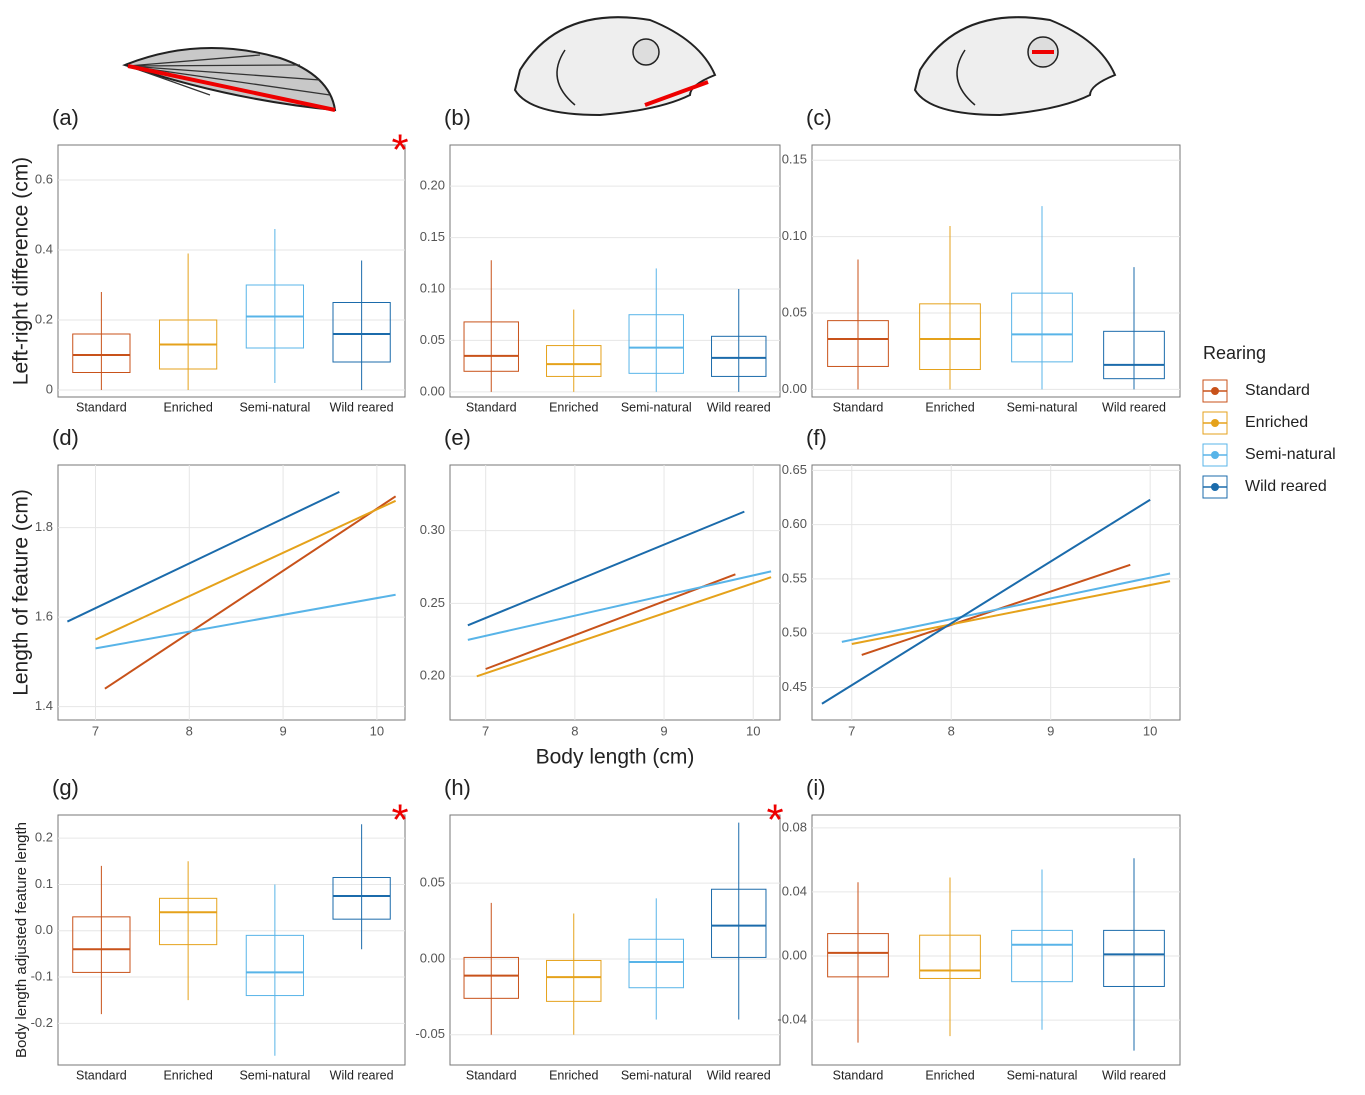 The height and width of the screenshot is (1095, 1365). What do you see at coordinates (44, 248) in the screenshot?
I see `y-tick-label: 0.4` at bounding box center [44, 248].